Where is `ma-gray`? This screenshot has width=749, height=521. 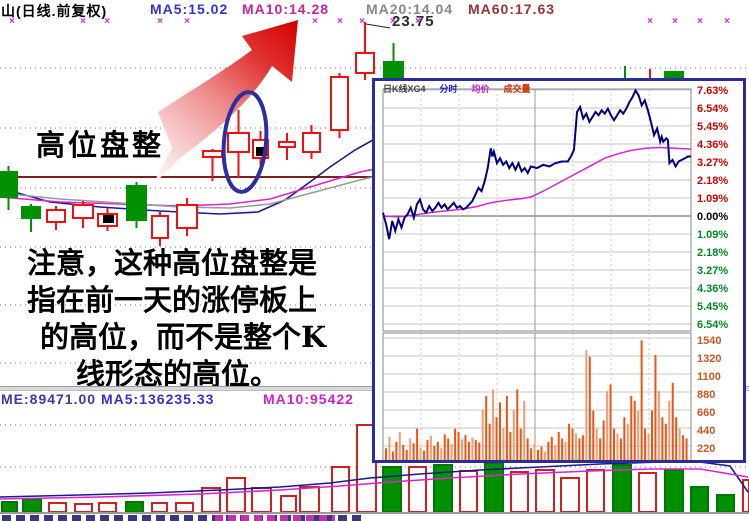
ma-gray is located at coordinates (206, 188).